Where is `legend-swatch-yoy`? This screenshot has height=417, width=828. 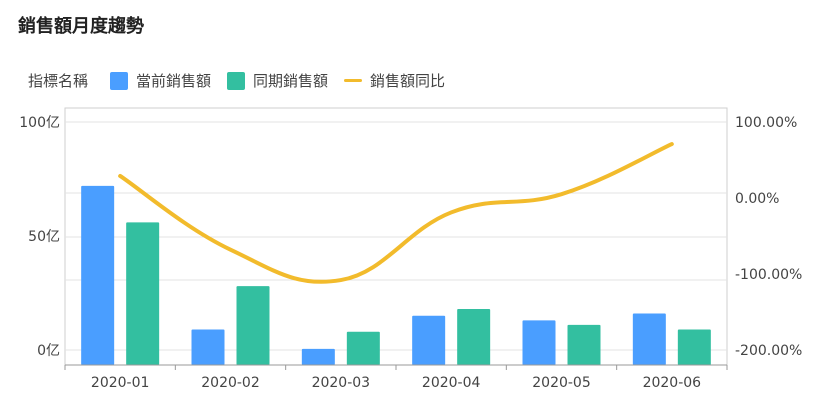
legend-swatch-yoy is located at coordinates (353, 80).